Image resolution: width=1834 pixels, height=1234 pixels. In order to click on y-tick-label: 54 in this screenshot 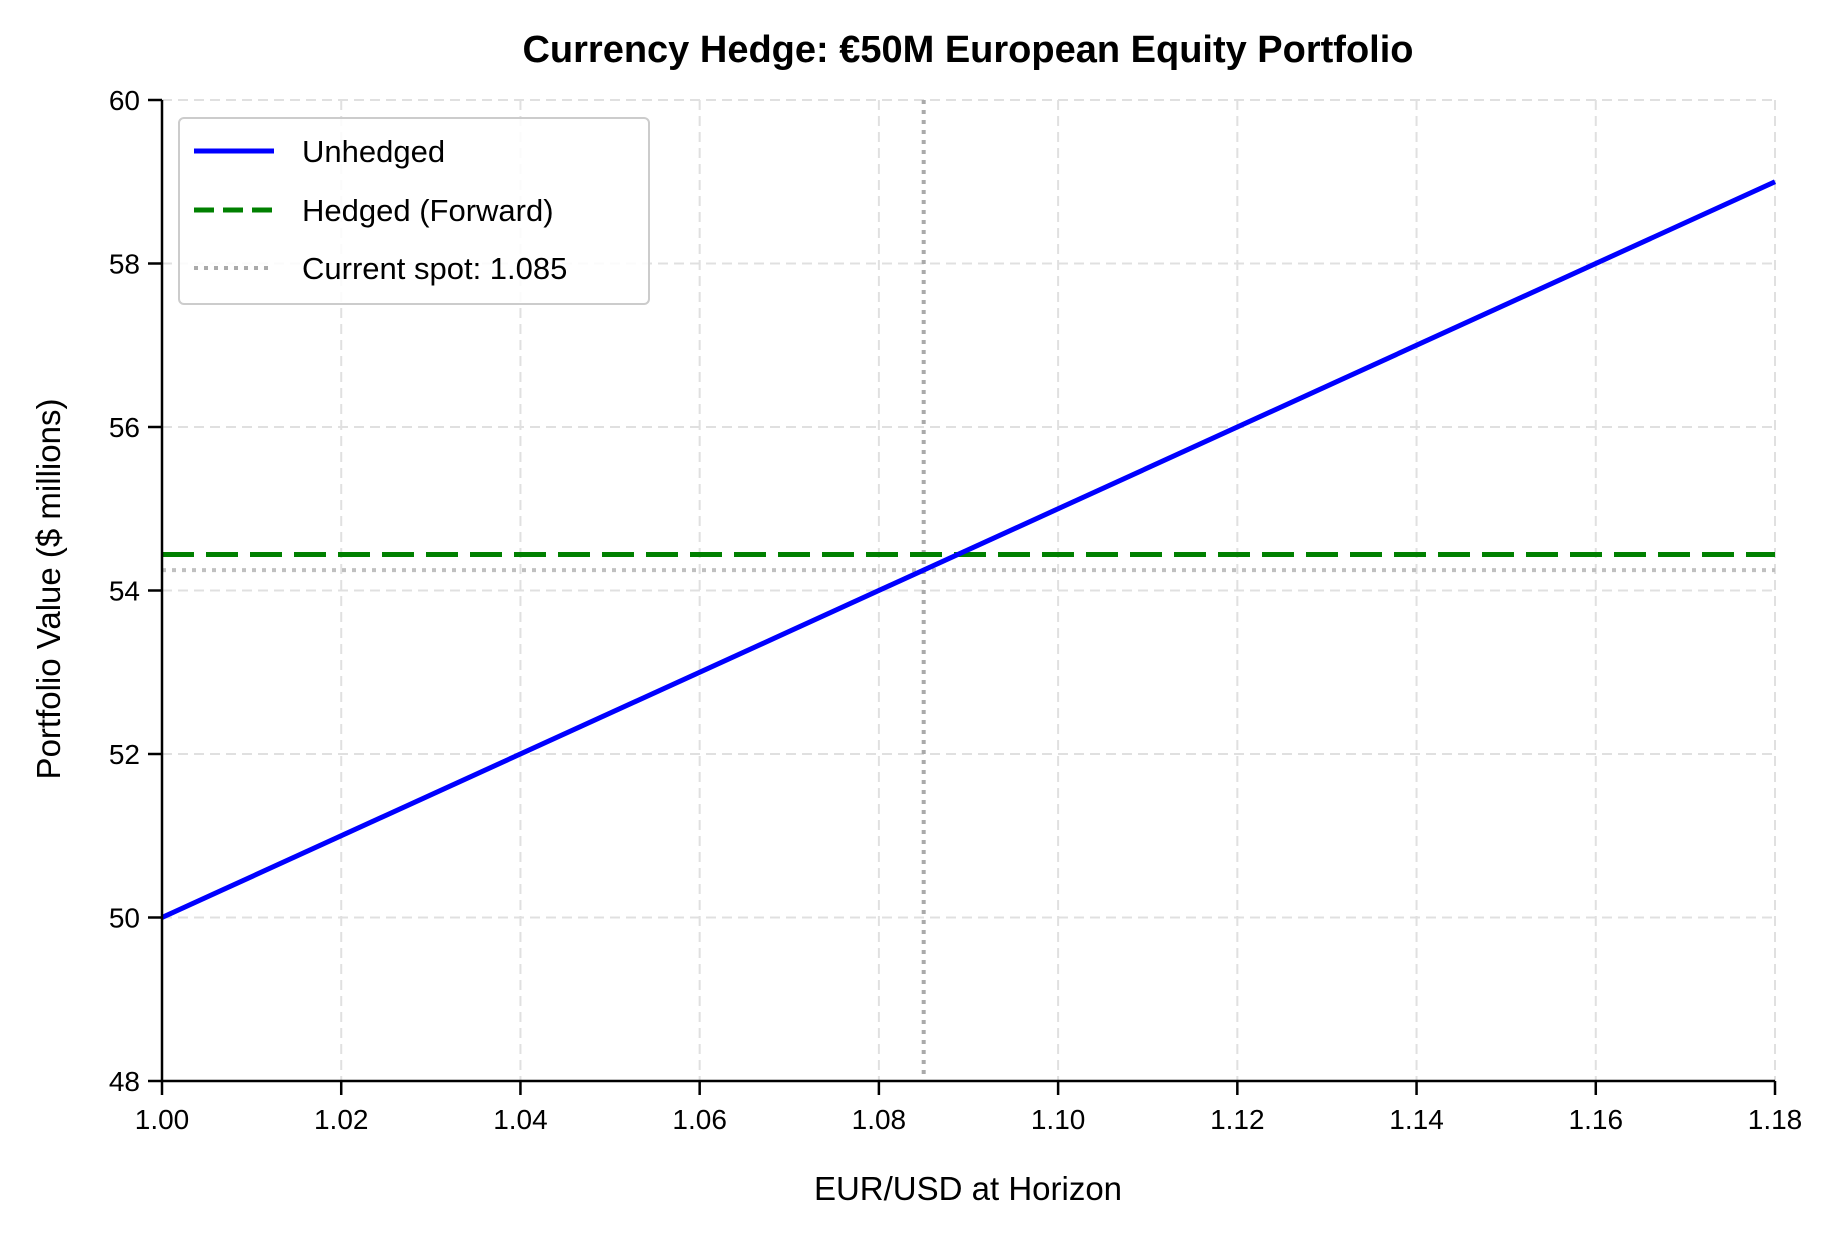, I will do `click(124, 591)`.